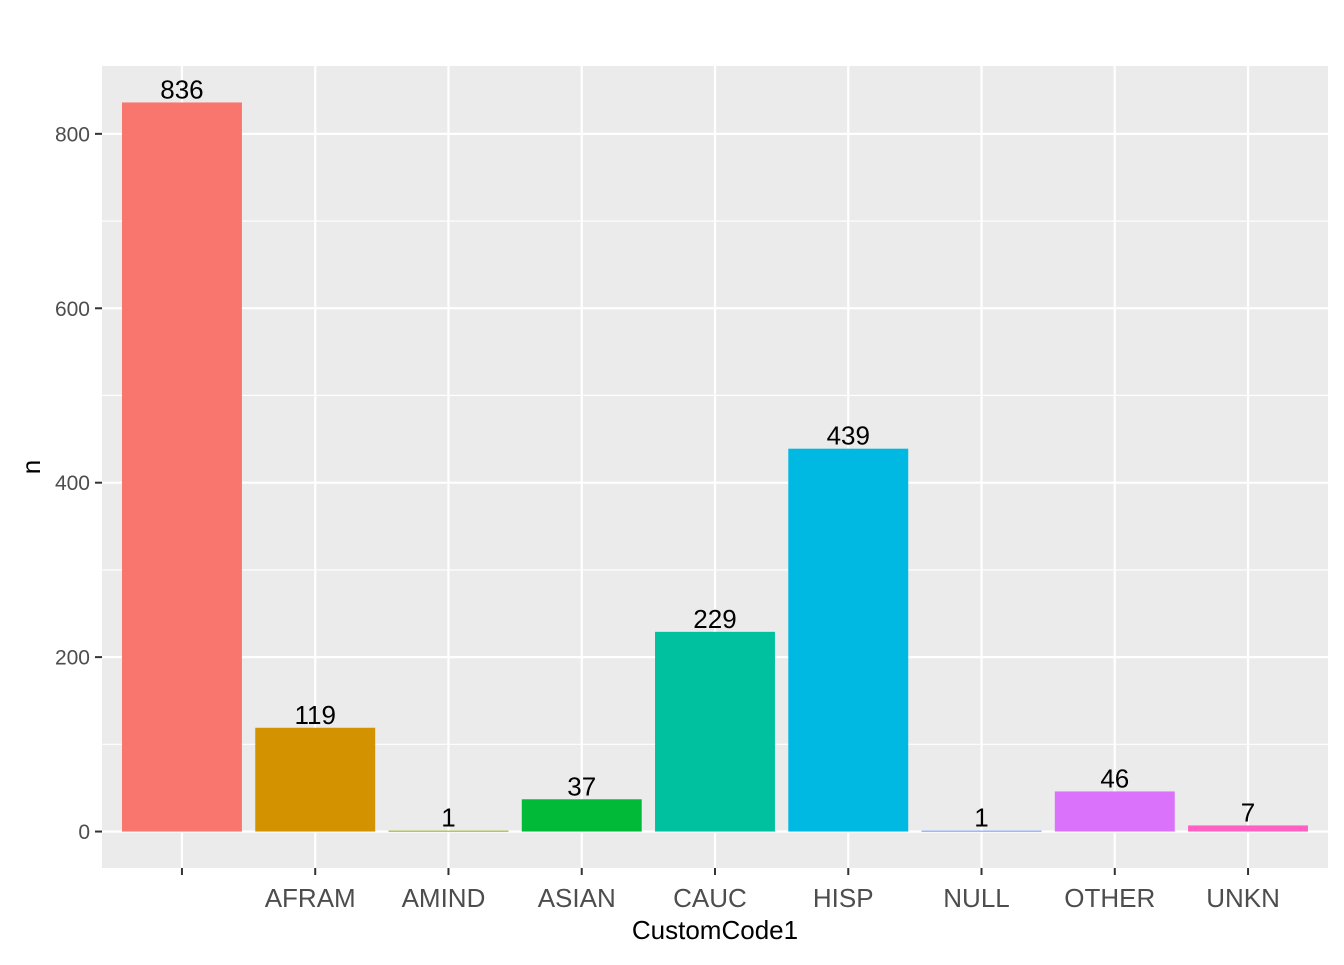  I want to click on data-label: 46, so click(1114, 778).